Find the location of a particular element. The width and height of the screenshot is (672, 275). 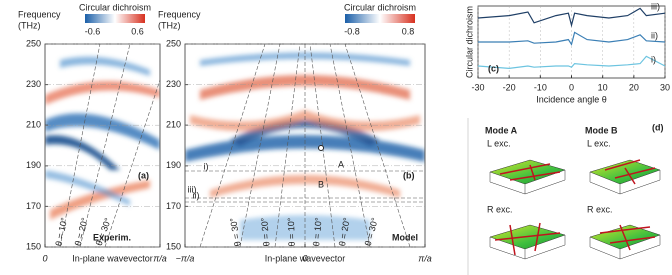

colorbar-tick-label: 0.6 is located at coordinates (137, 31).